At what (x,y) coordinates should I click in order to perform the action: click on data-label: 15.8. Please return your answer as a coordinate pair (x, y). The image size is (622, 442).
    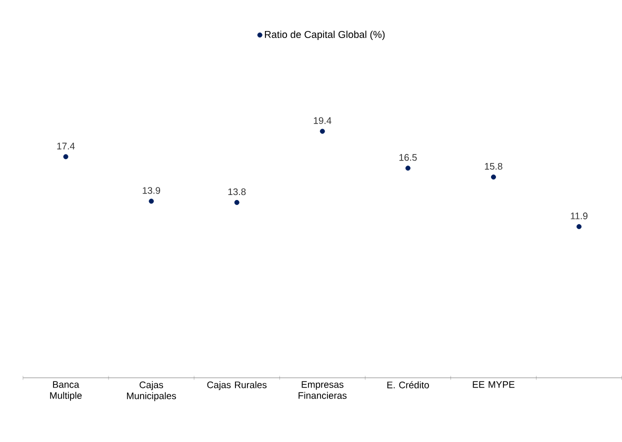
    Looking at the image, I should click on (493, 166).